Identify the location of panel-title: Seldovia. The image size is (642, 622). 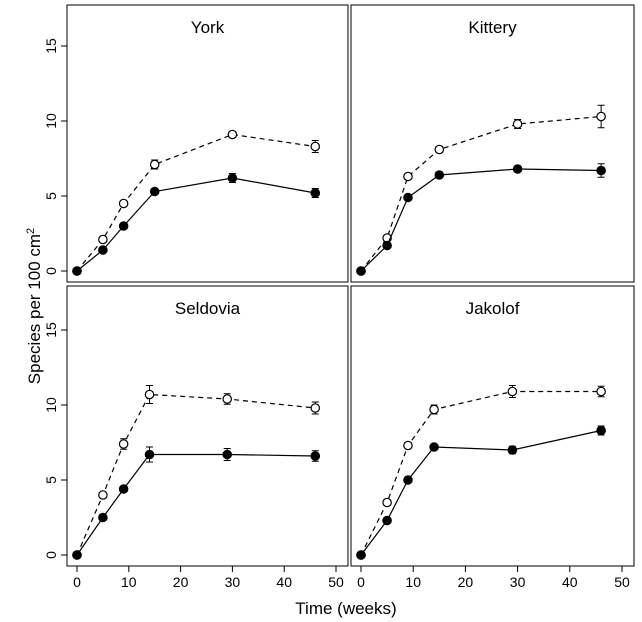
(208, 308).